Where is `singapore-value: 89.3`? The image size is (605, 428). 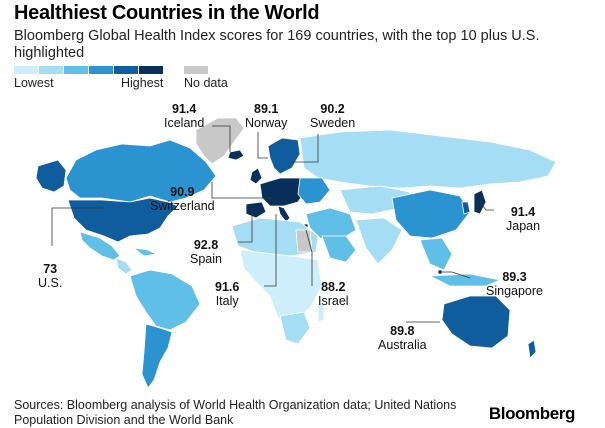
singapore-value: 89.3 is located at coordinates (514, 277).